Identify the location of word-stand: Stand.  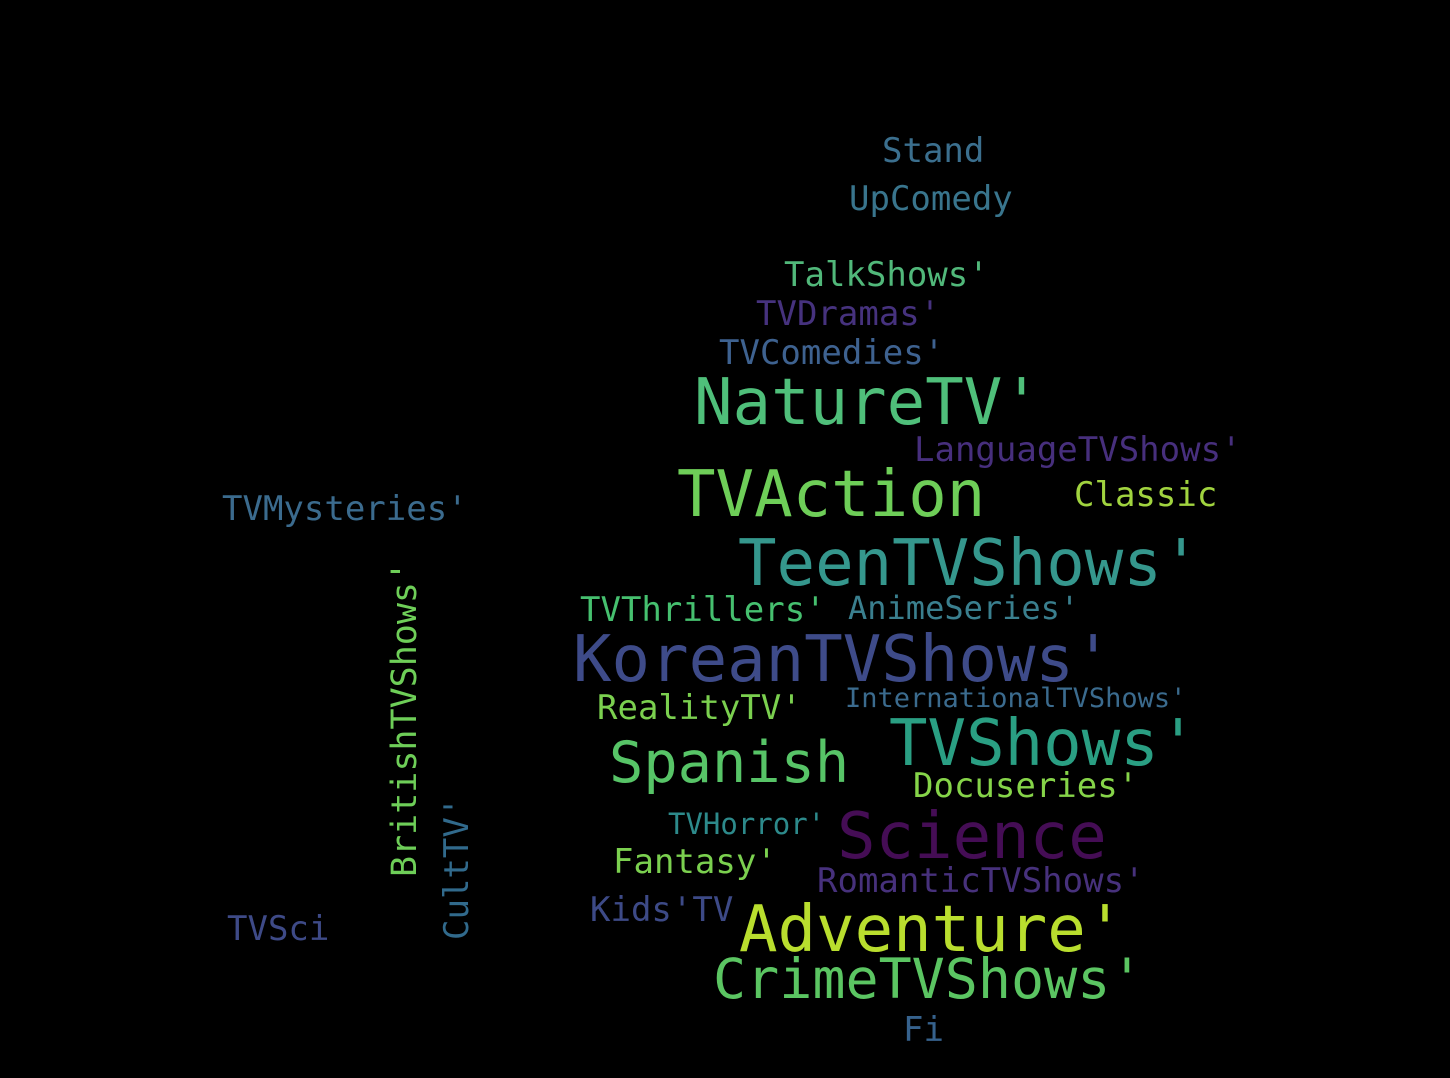
(933, 151).